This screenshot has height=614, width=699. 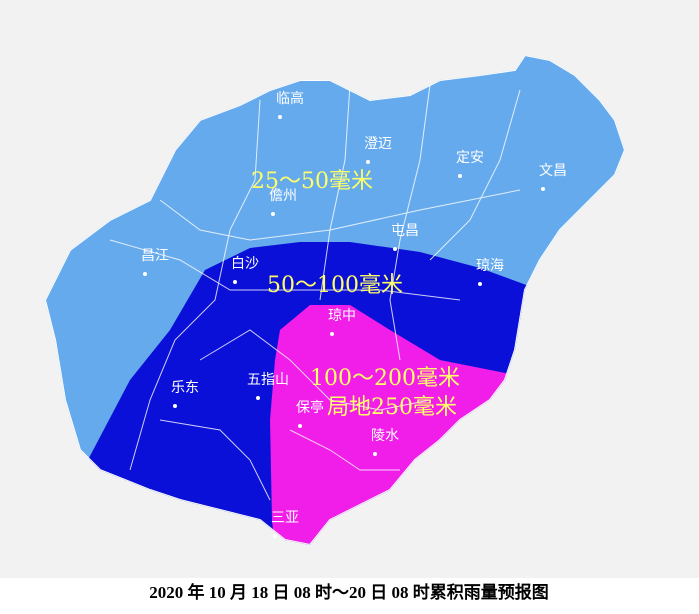 What do you see at coordinates (185, 388) in the screenshot?
I see `city-label: 乐东` at bounding box center [185, 388].